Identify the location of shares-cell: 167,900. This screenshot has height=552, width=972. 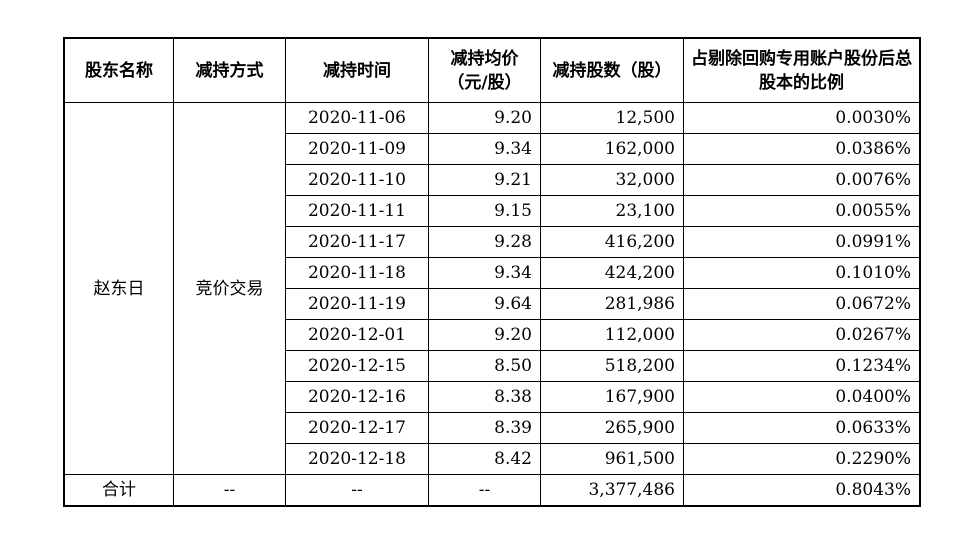
(612, 397).